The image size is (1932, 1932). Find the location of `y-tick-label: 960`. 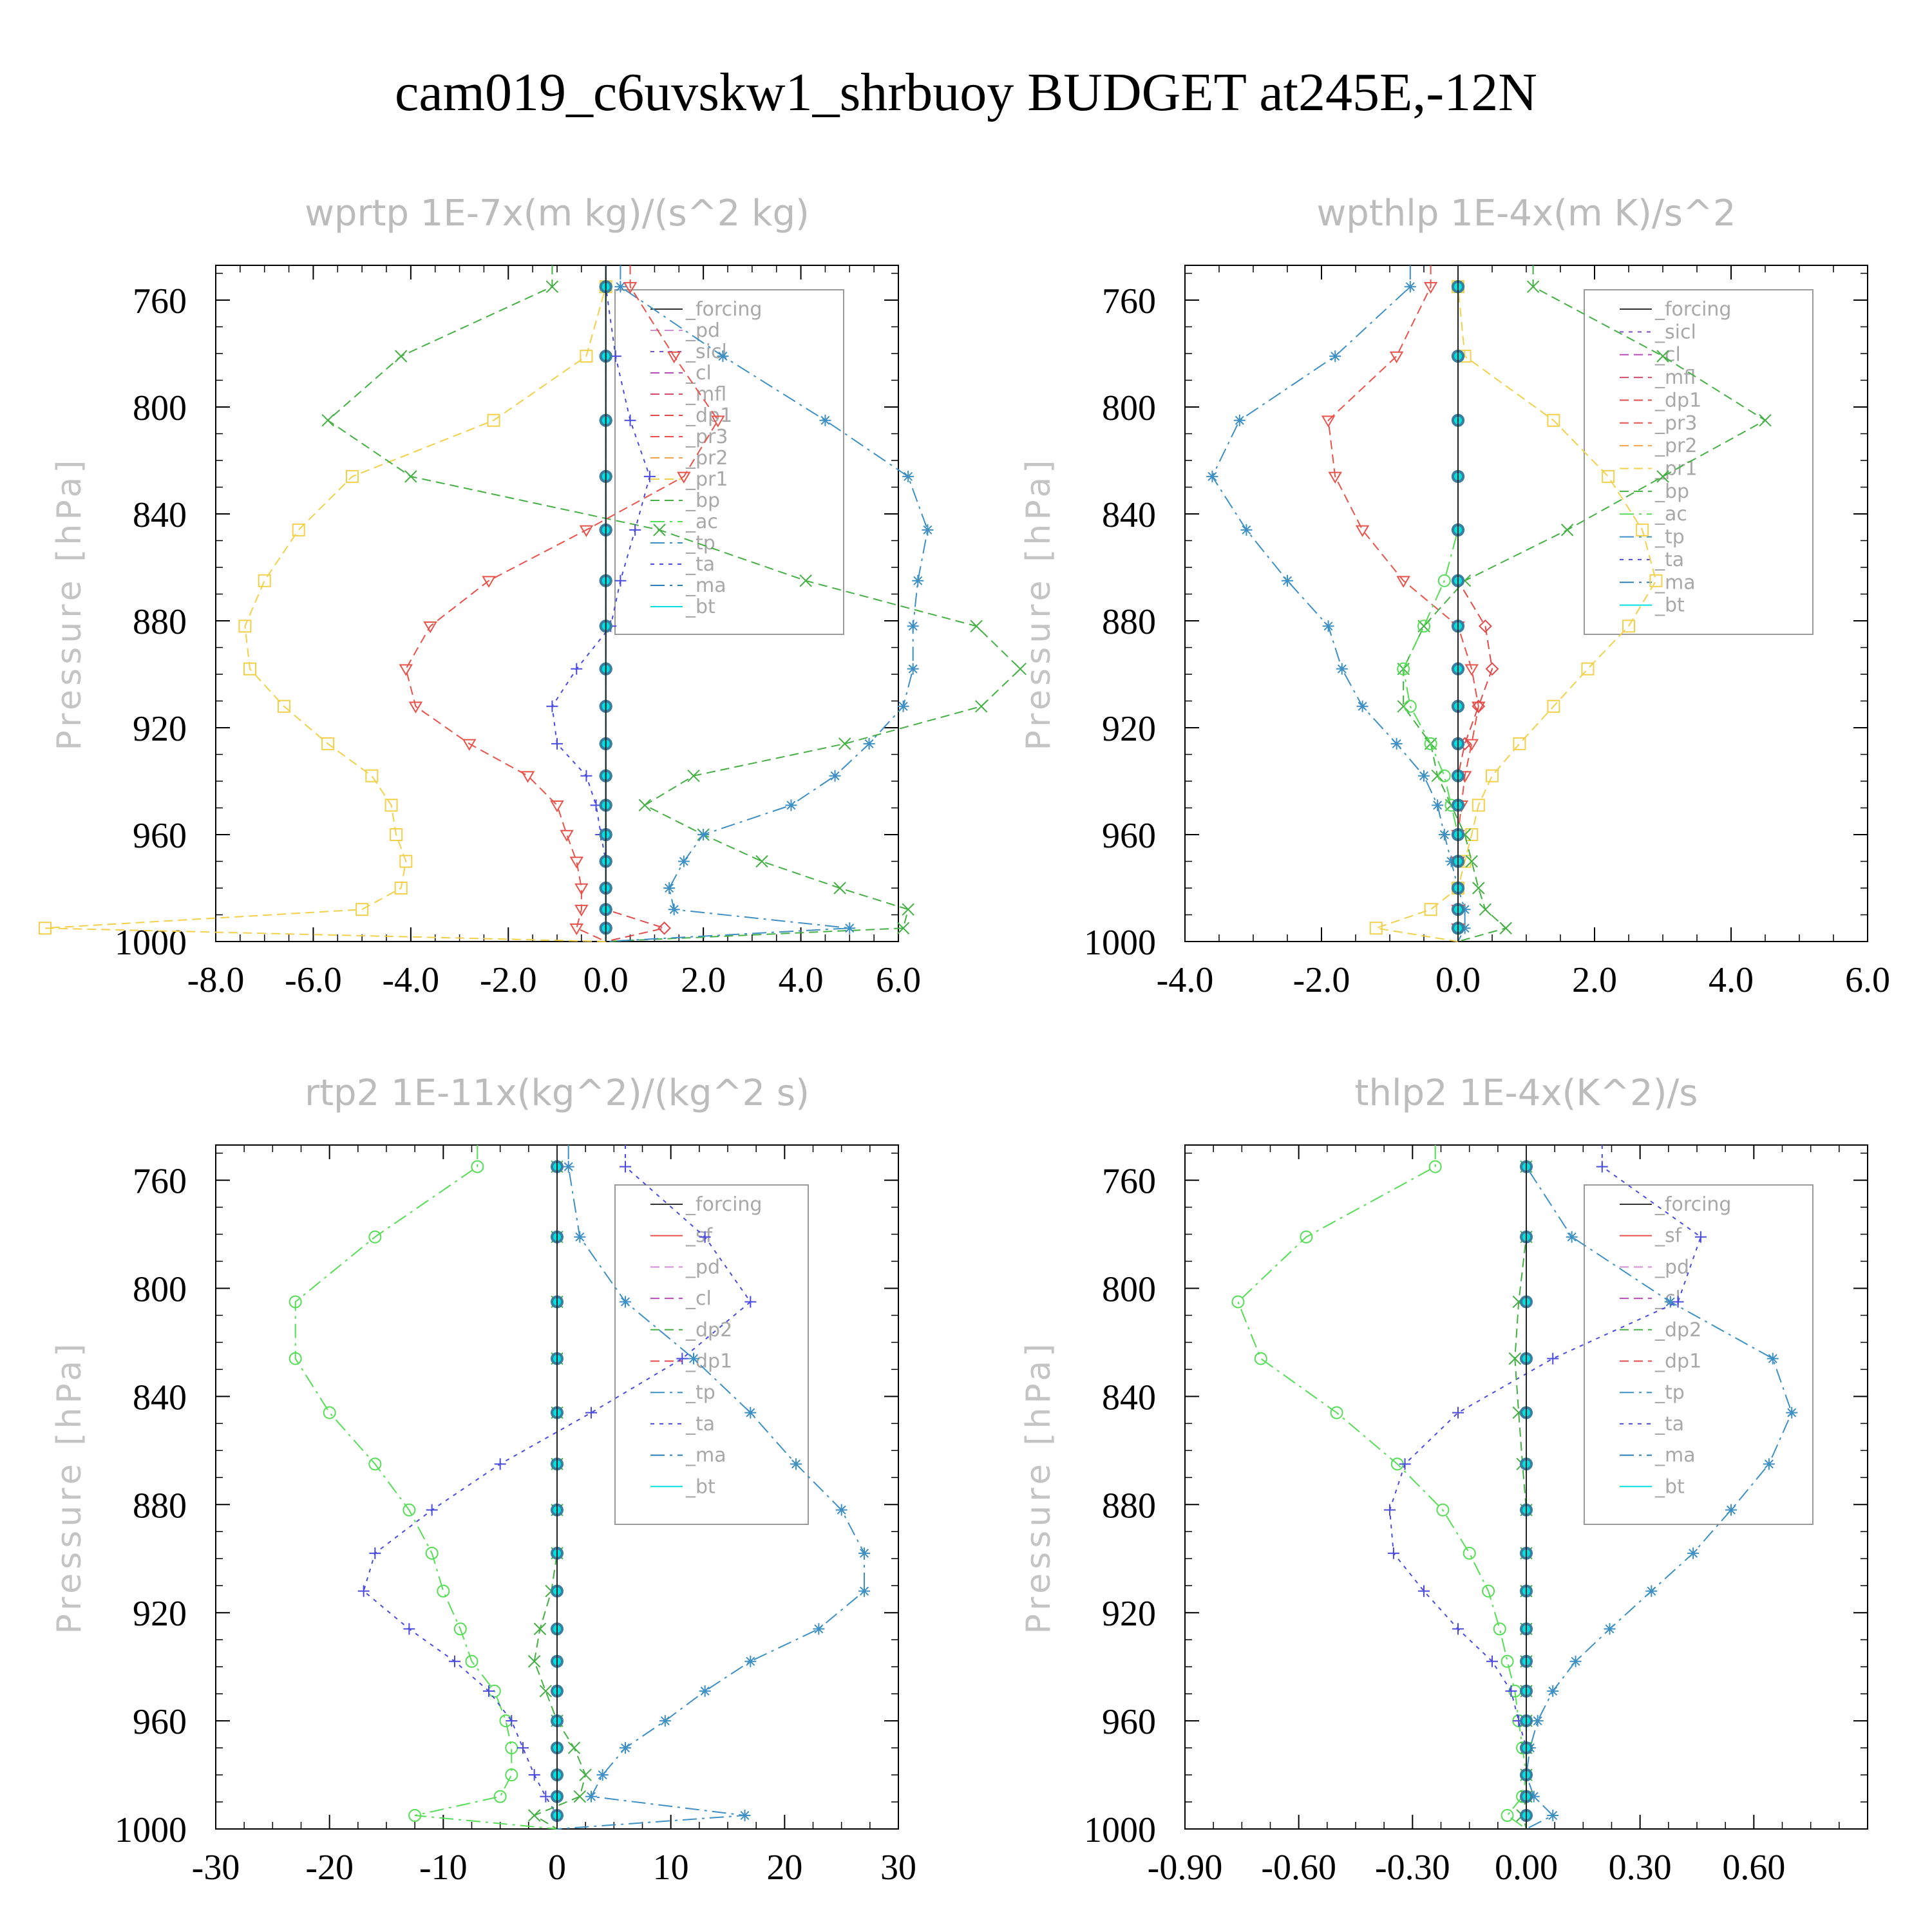

y-tick-label: 960 is located at coordinates (160, 836).